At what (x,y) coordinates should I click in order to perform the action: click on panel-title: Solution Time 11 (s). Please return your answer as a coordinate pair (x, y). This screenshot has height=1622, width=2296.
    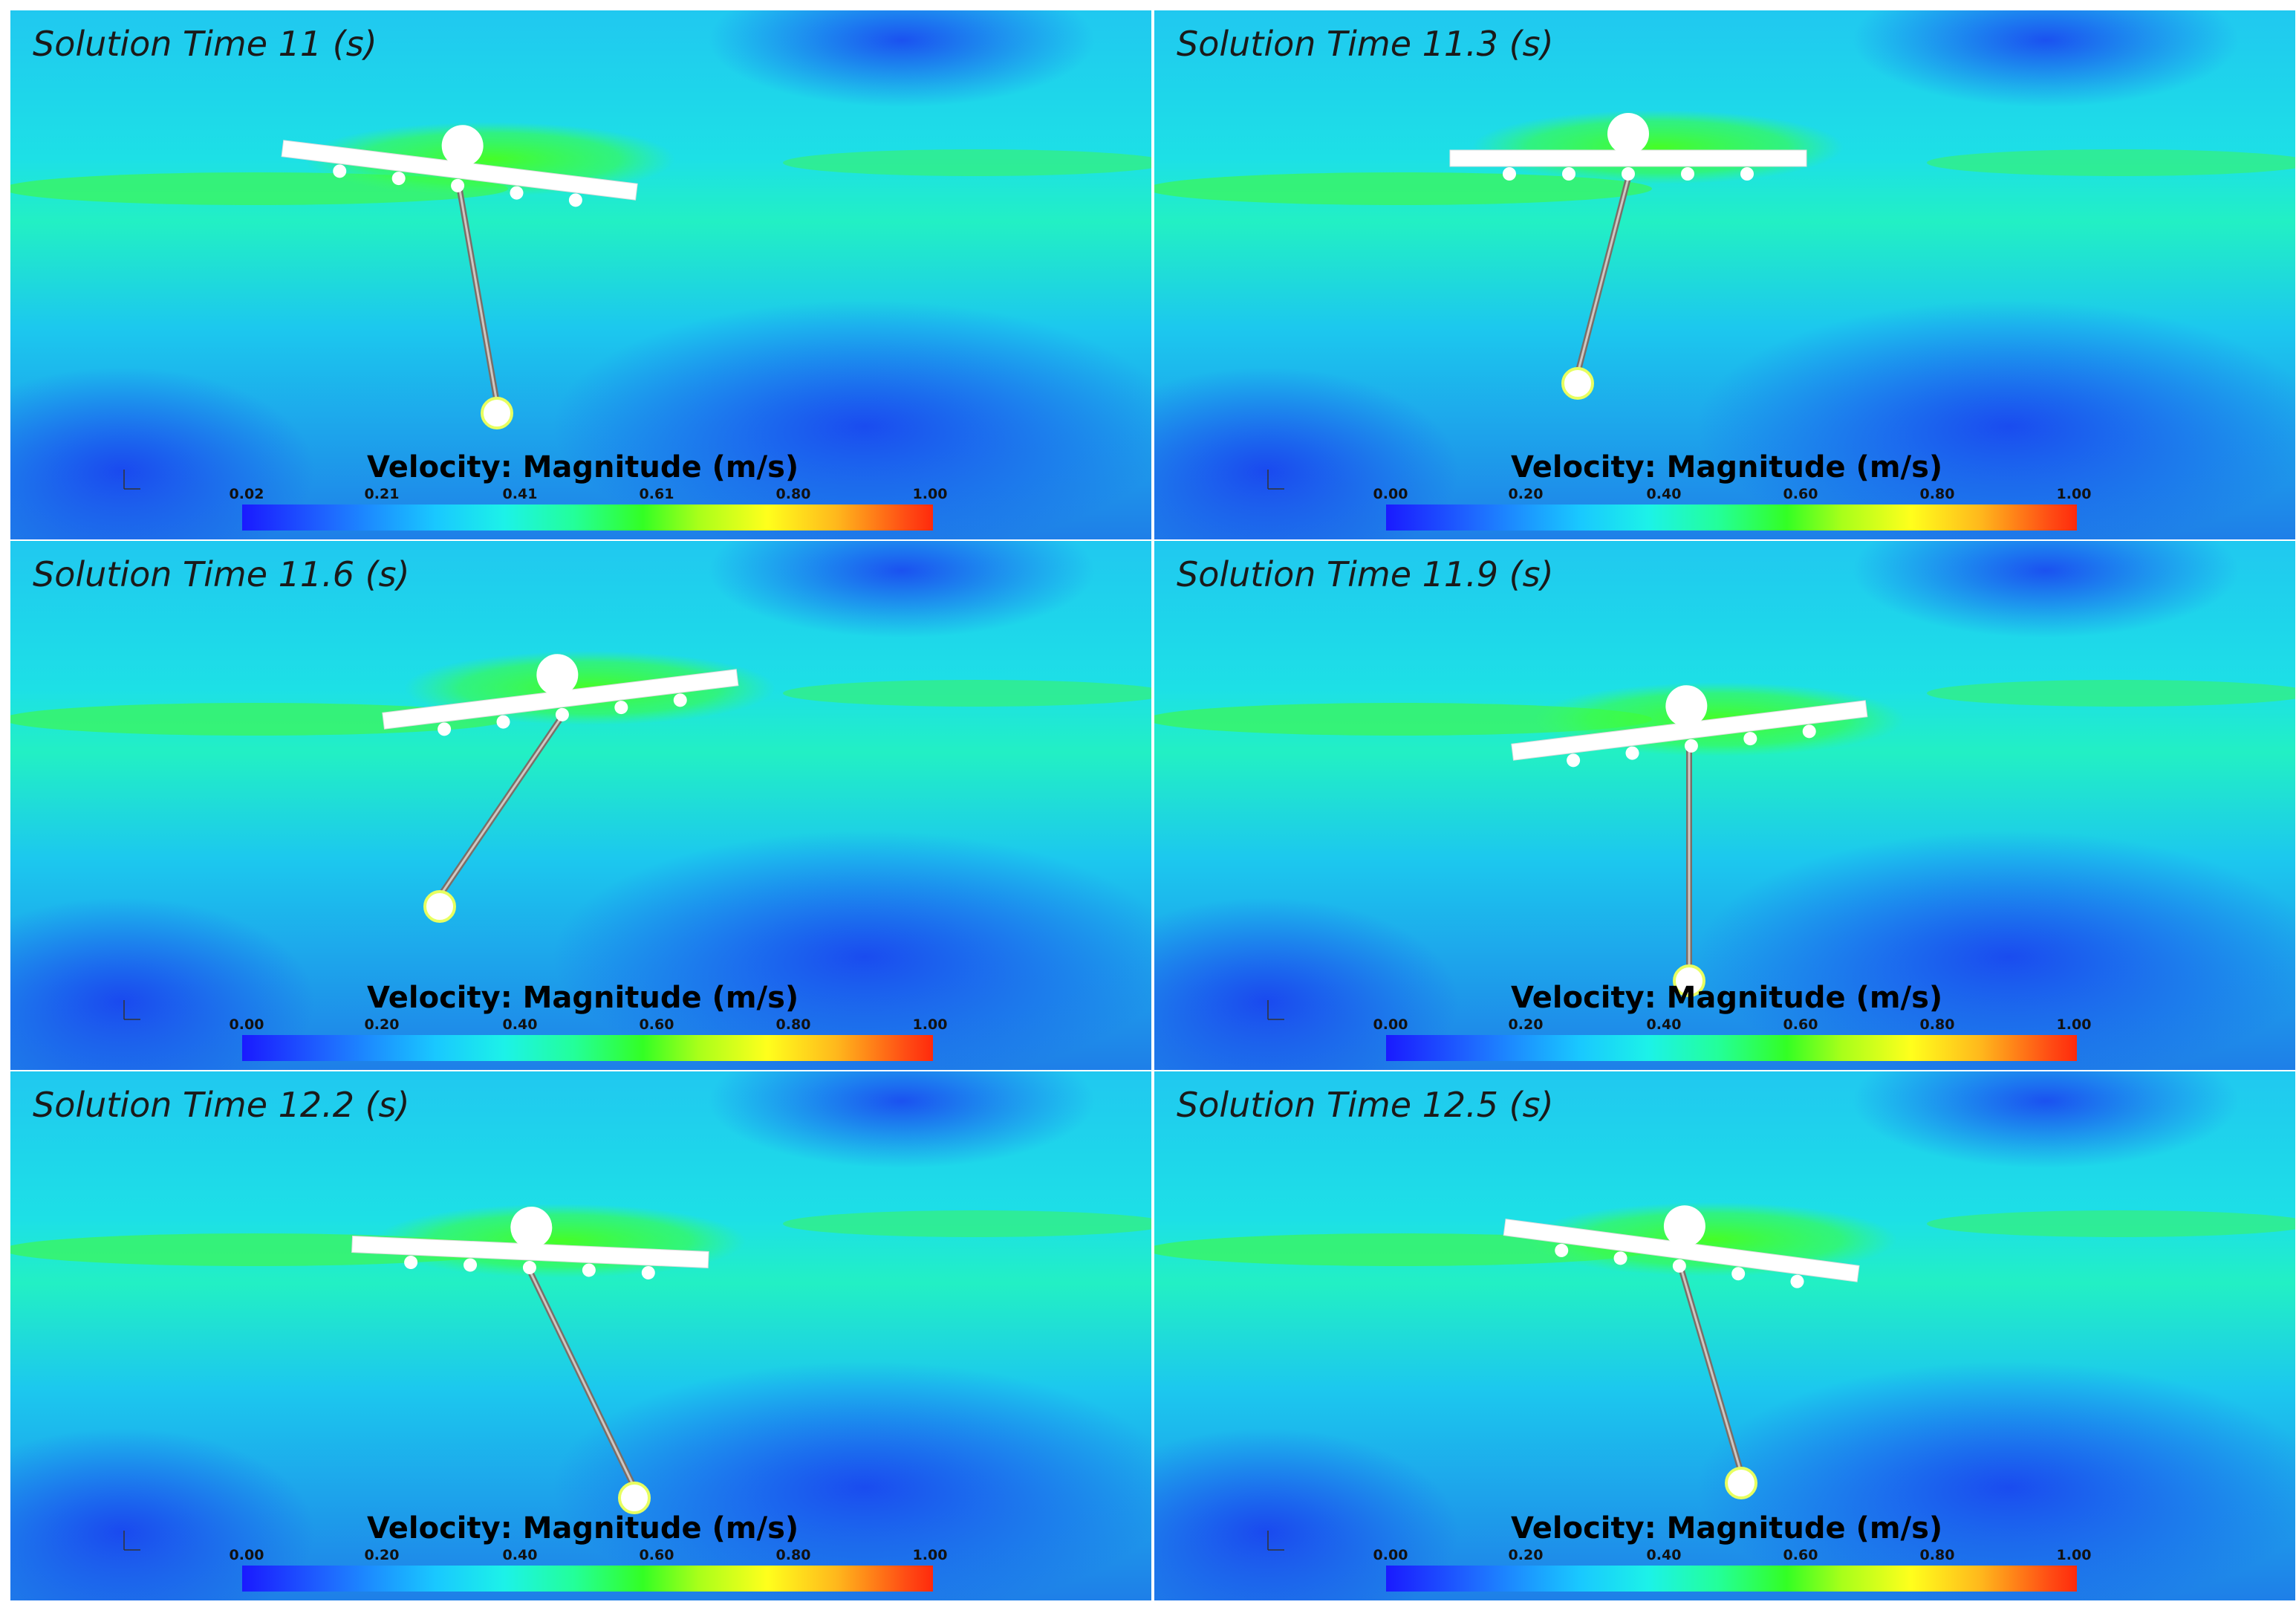
    Looking at the image, I should click on (205, 44).